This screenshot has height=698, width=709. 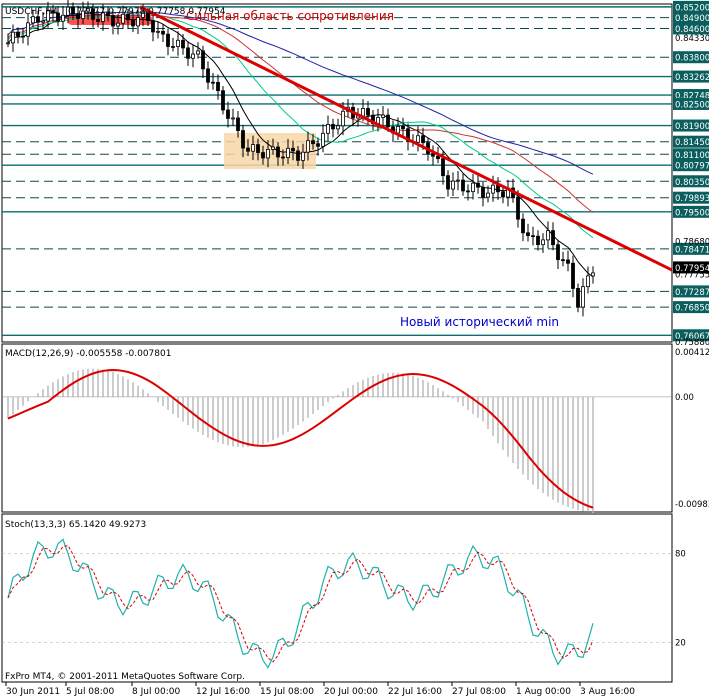 I want to click on symbol-label: USDCHF,H4, so click(x=31, y=12).